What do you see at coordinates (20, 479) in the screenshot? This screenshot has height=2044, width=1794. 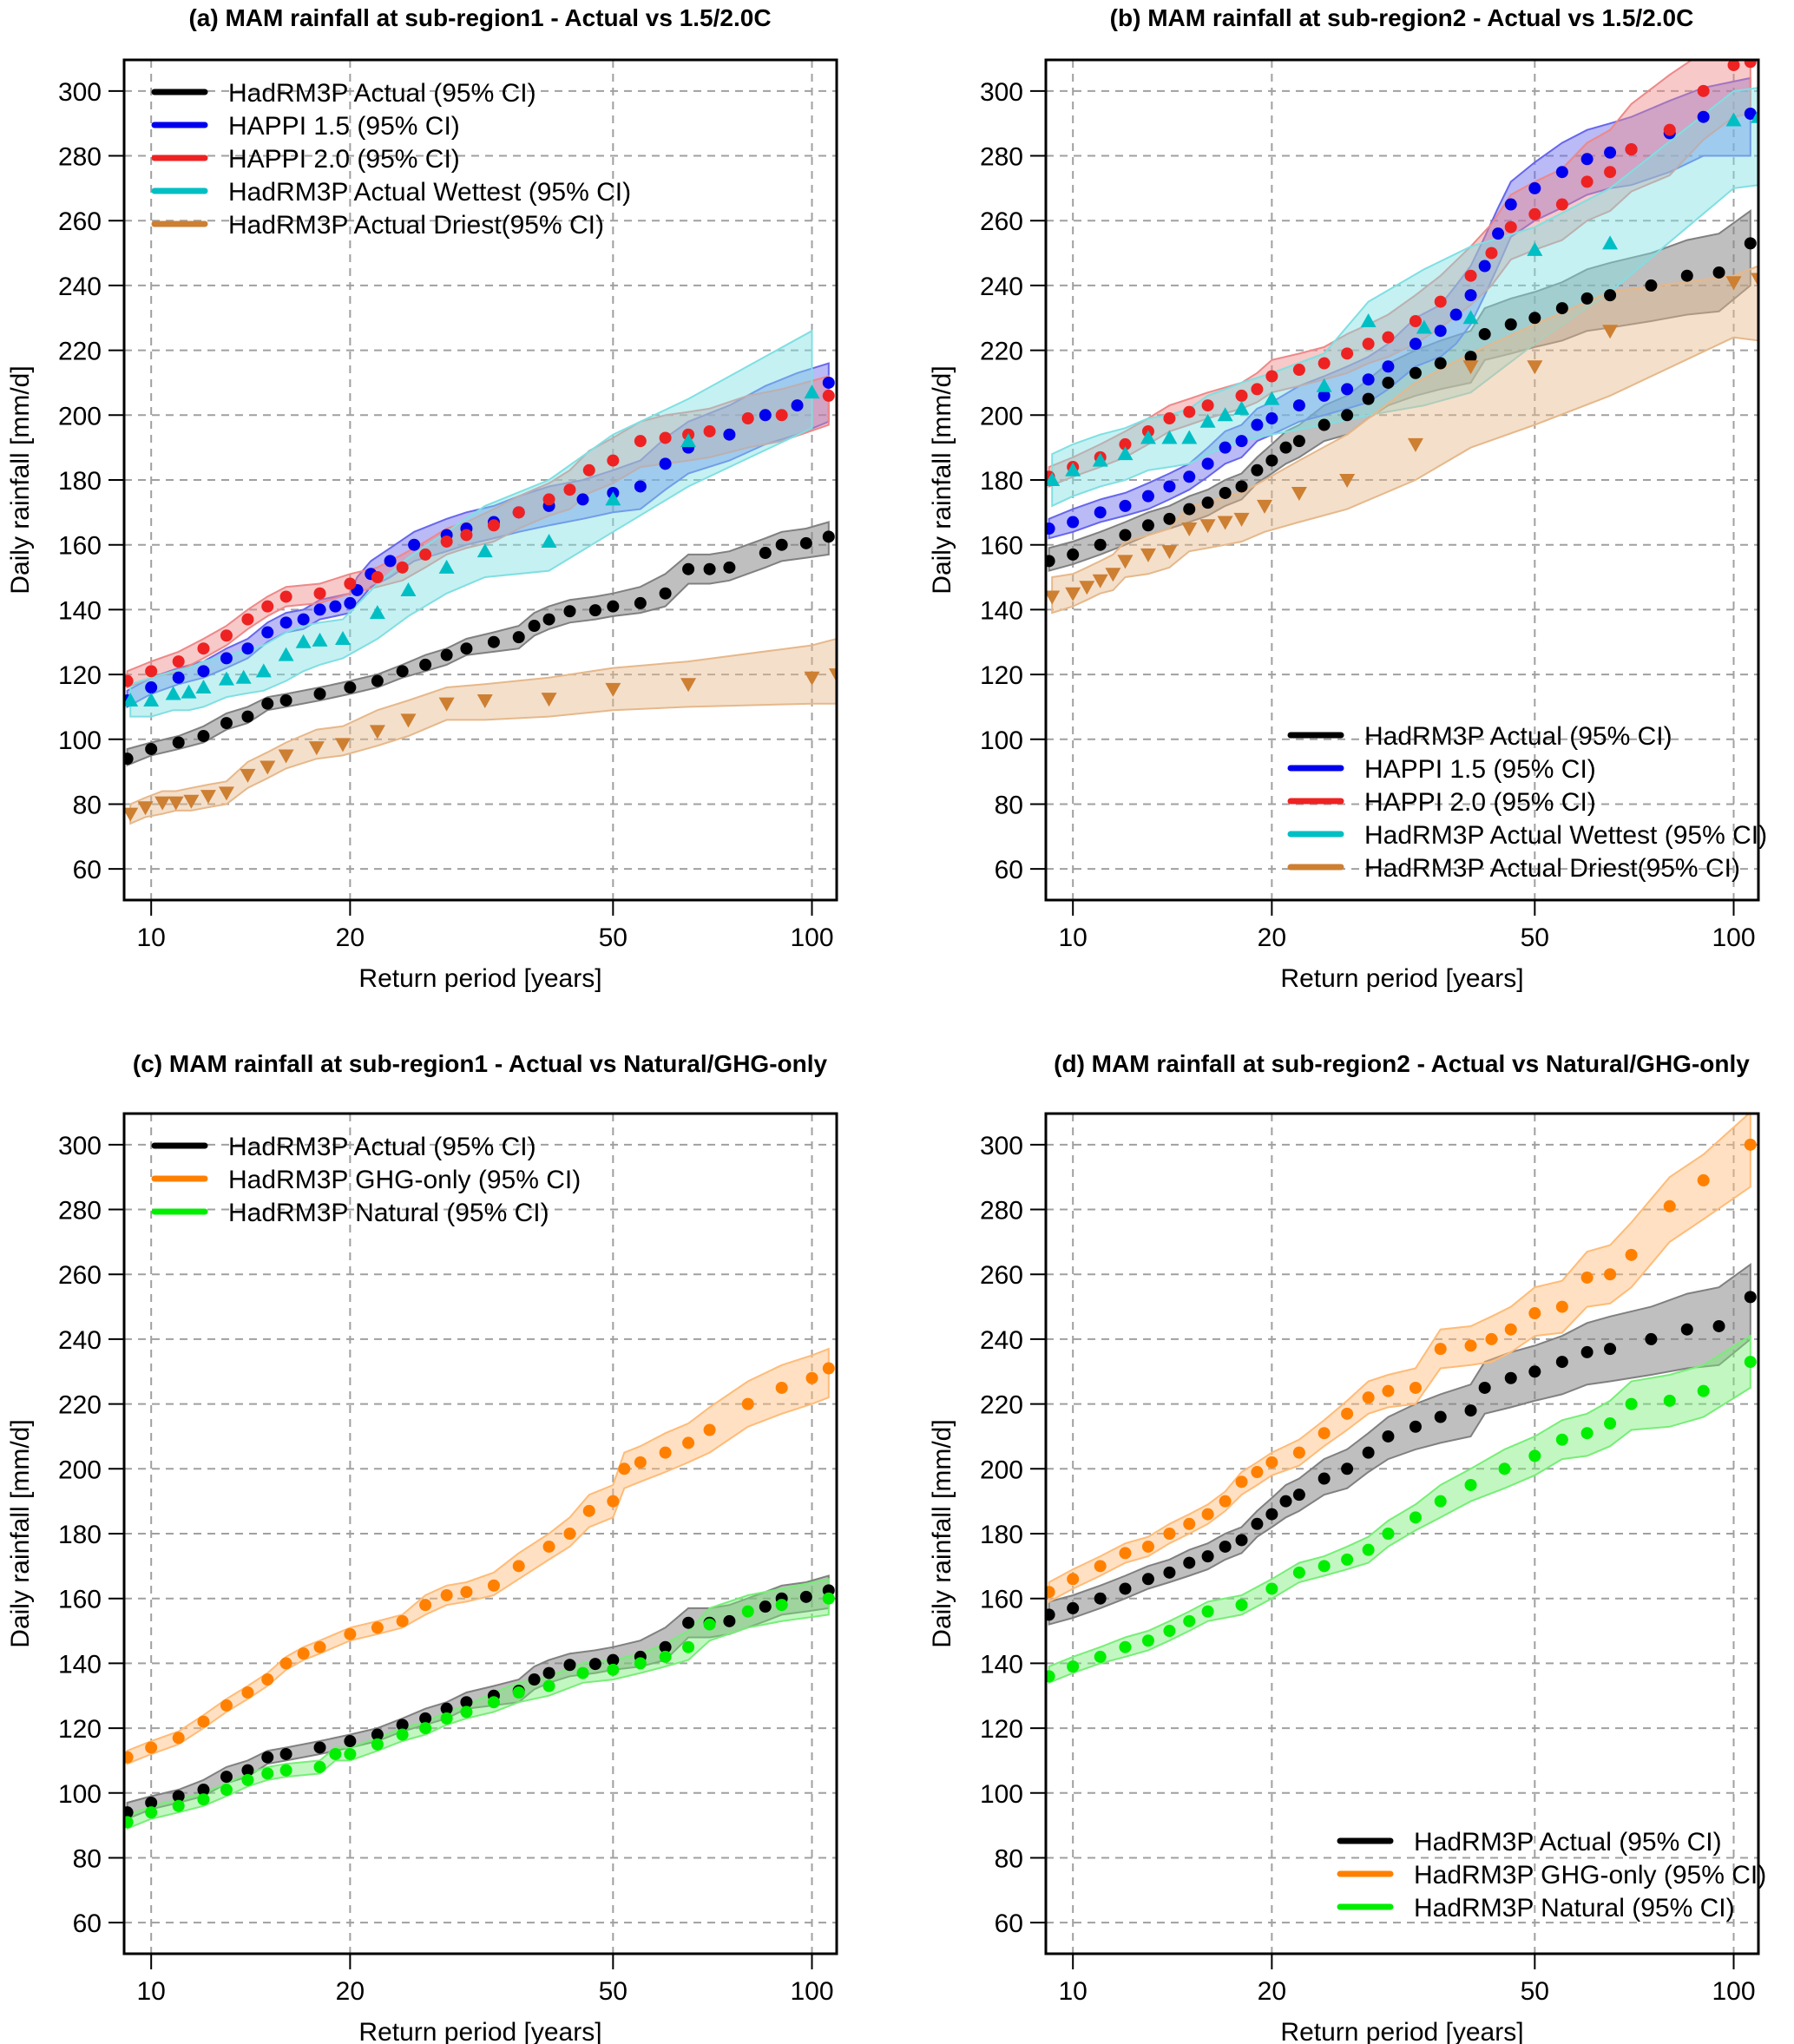 I see `y-axis-label: Daily rainfall [mm/d]` at bounding box center [20, 479].